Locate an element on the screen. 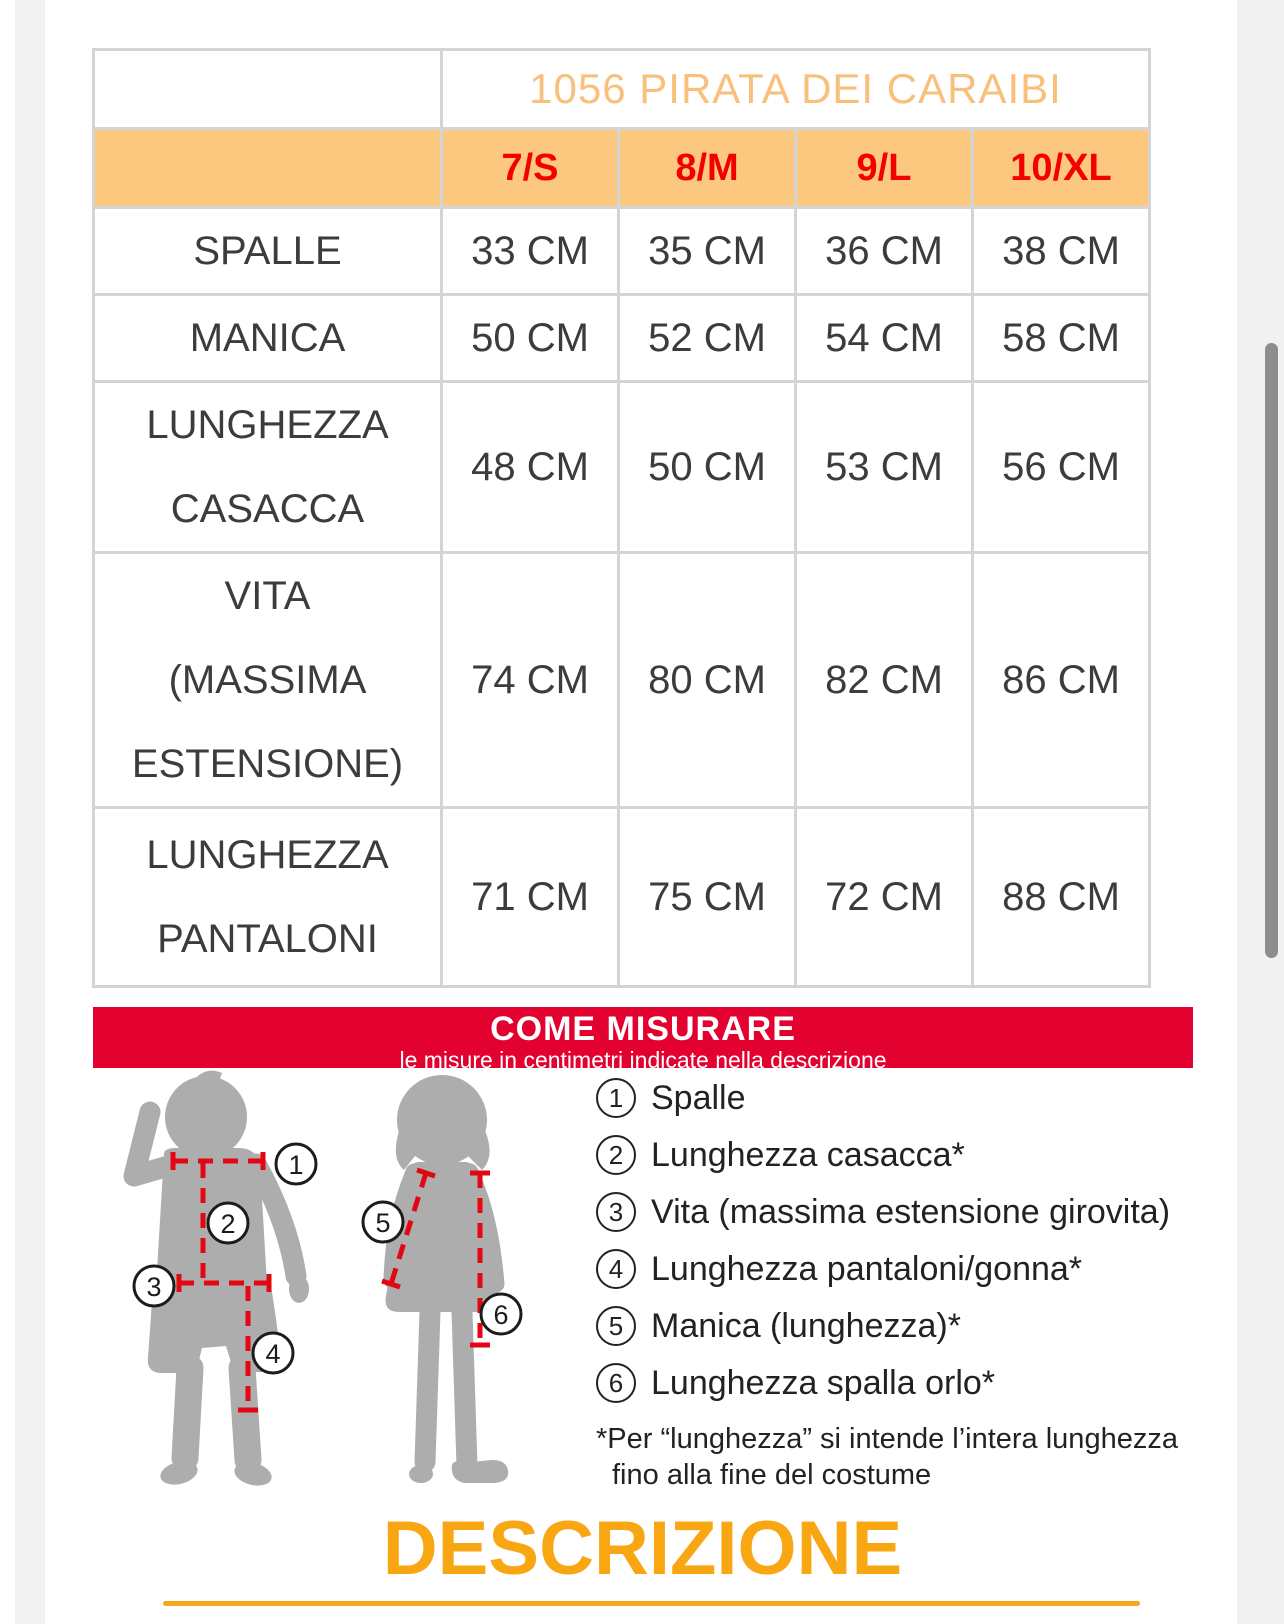 The image size is (1284, 1624). svg-text: 4 is located at coordinates (272, 1354).